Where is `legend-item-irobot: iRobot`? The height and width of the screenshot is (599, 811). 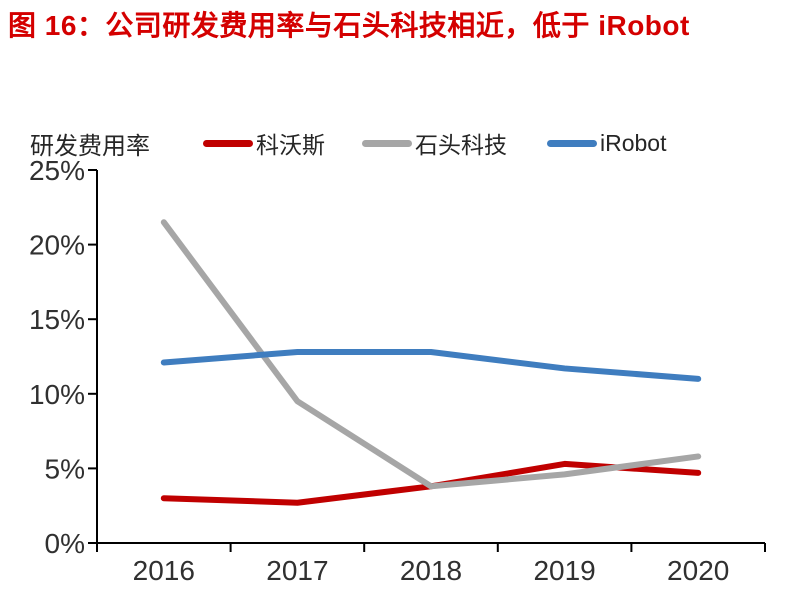 legend-item-irobot: iRobot is located at coordinates (606, 143).